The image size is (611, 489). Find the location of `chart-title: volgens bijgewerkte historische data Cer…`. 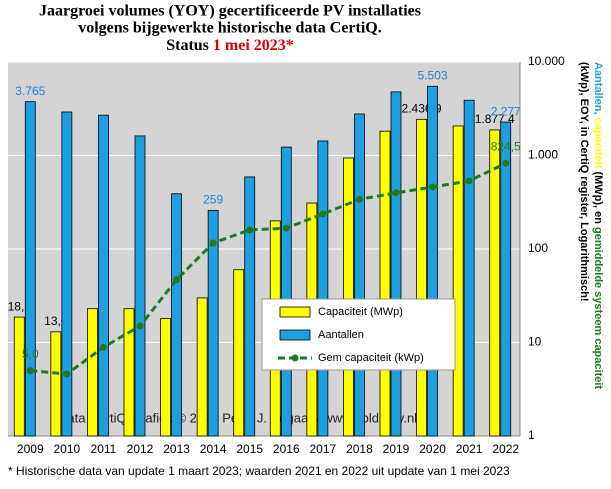

chart-title: volgens bijgewerkte historische data Cer… is located at coordinates (230, 28).